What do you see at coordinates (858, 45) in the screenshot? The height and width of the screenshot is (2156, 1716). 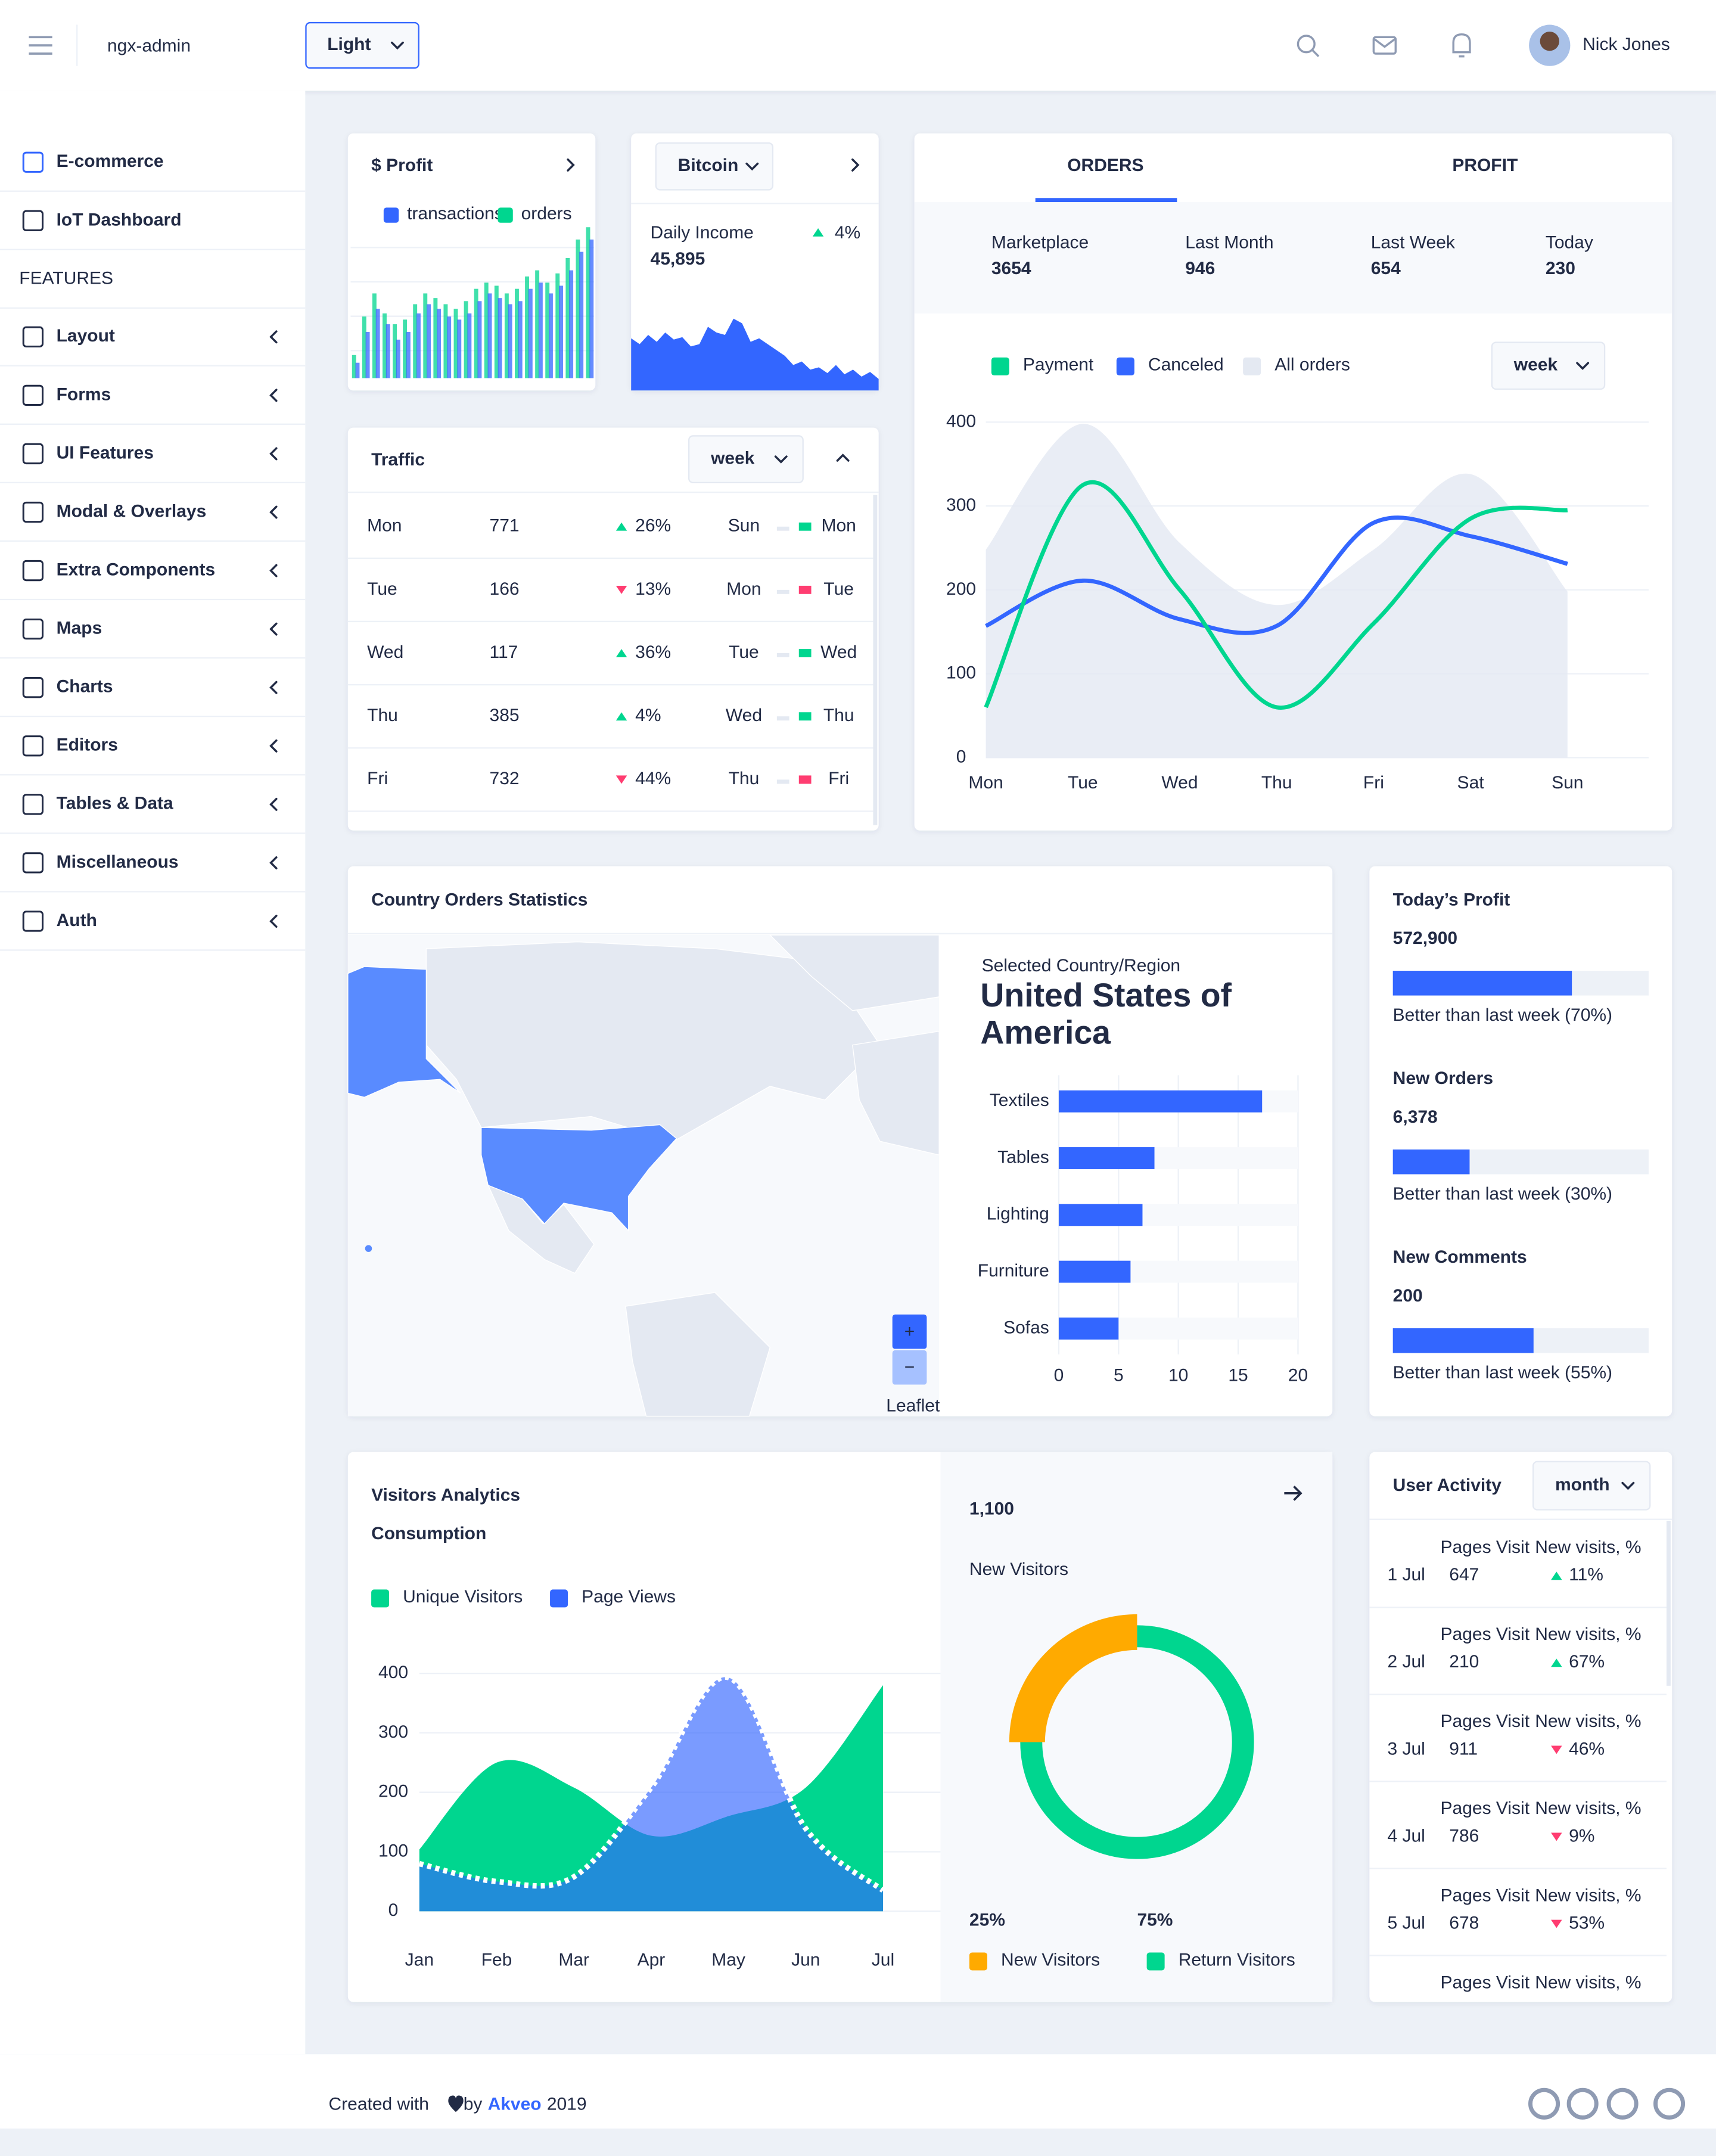 I see `header` at bounding box center [858, 45].